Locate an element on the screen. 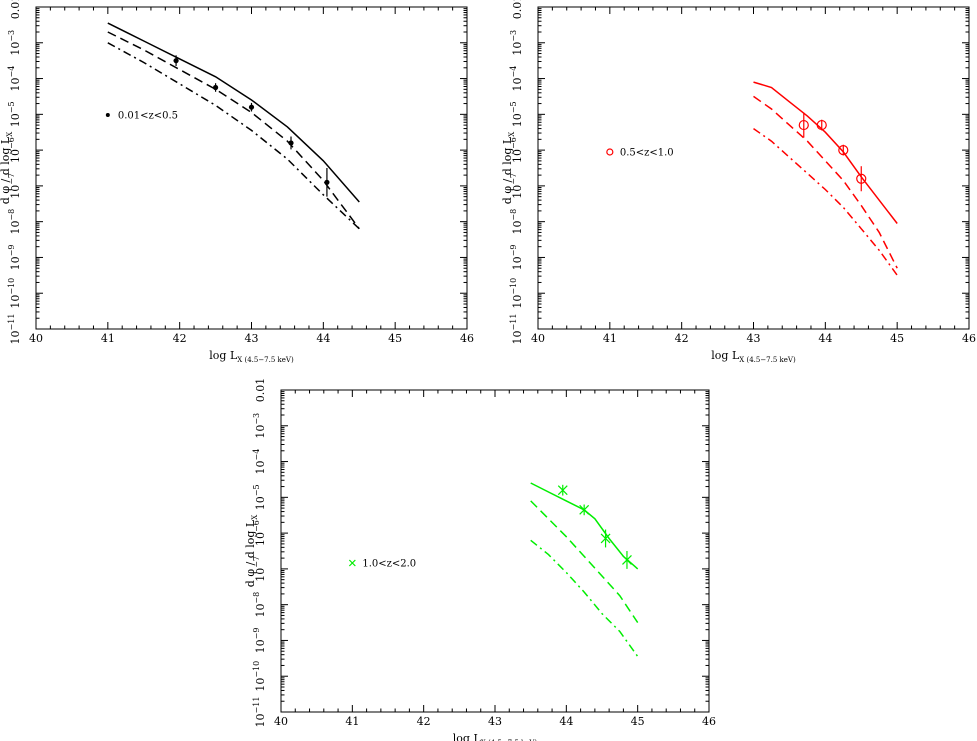  y-tick-label: 10−3 is located at coordinates (516, 43).